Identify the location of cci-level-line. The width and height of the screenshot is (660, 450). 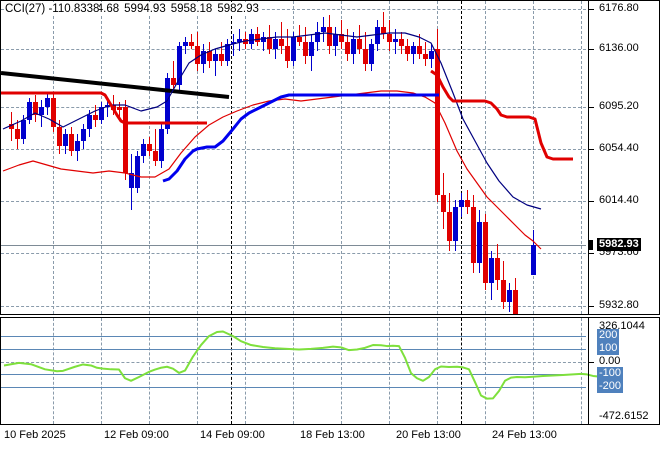
(293, 388).